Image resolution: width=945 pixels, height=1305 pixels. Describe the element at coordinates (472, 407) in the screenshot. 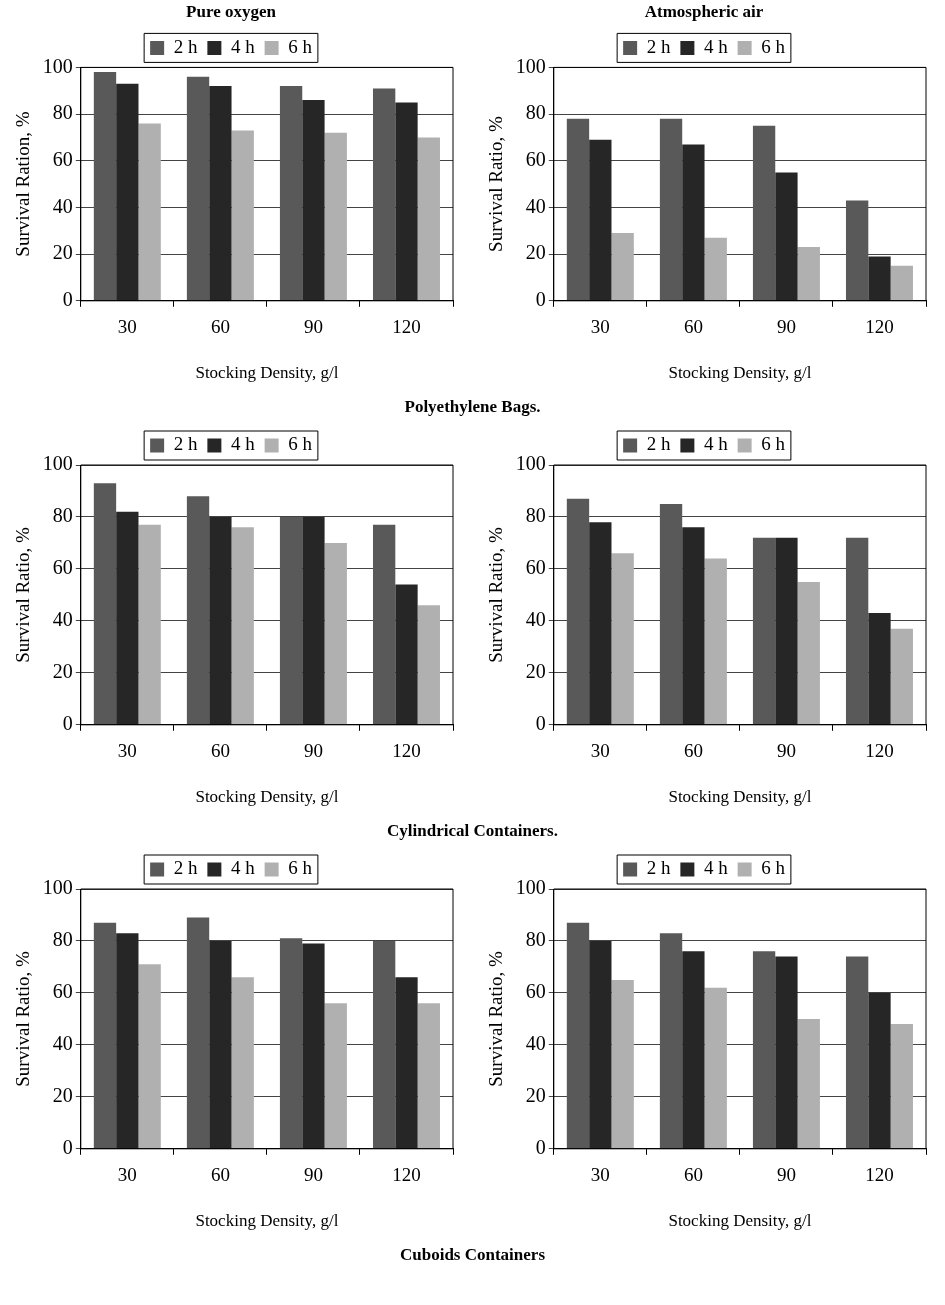

I see `text: Polyethylene Bags.` at that location.